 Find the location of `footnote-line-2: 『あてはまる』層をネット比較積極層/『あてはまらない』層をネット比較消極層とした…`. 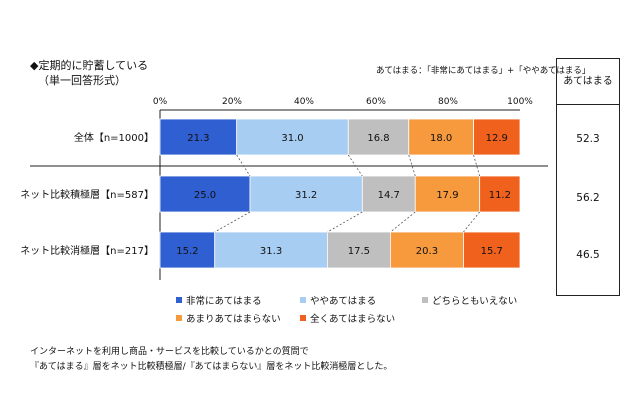

footnote-line-2: 『あてはまる』層をネット比較積極層/『あてはまらない』層をネット比較消極層とした… is located at coordinates (211, 367).